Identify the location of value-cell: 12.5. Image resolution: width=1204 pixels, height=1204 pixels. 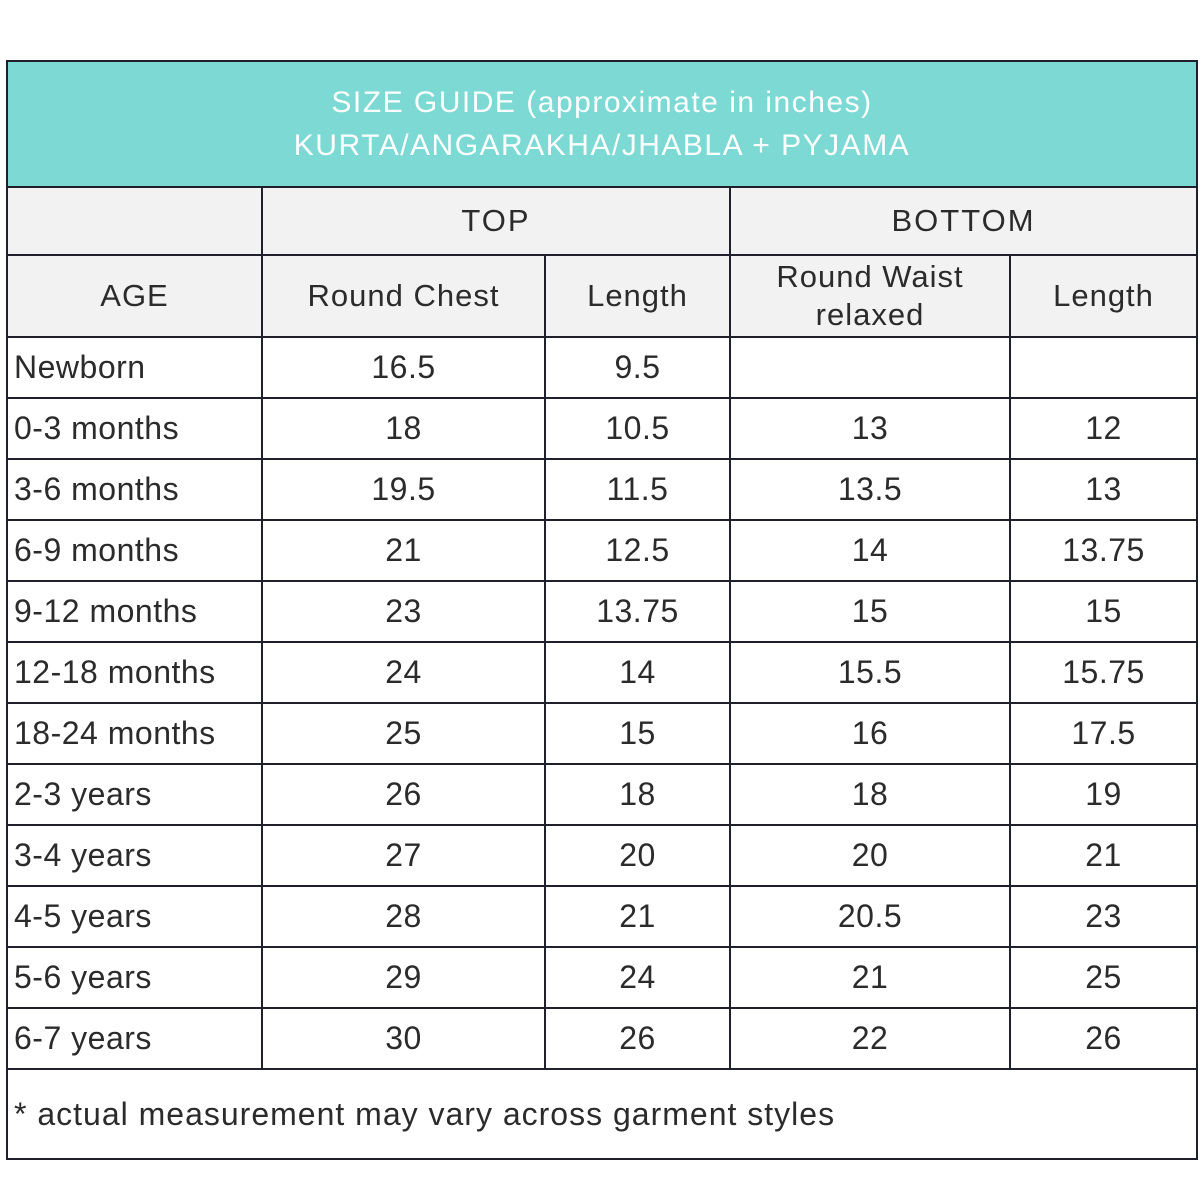
(637, 550).